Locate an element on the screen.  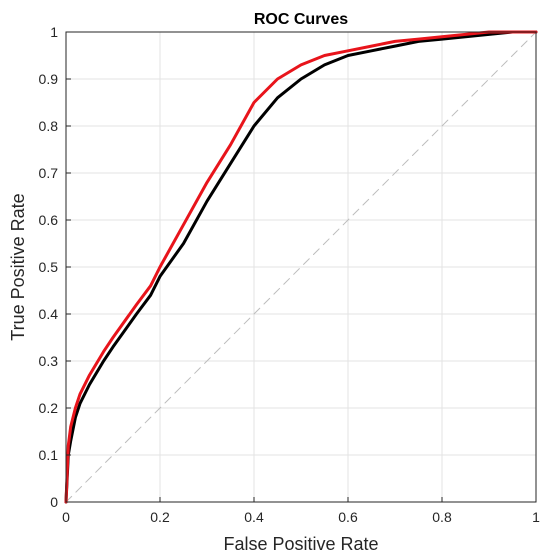
x-axis-label: False Positive Rate is located at coordinates (300, 544).